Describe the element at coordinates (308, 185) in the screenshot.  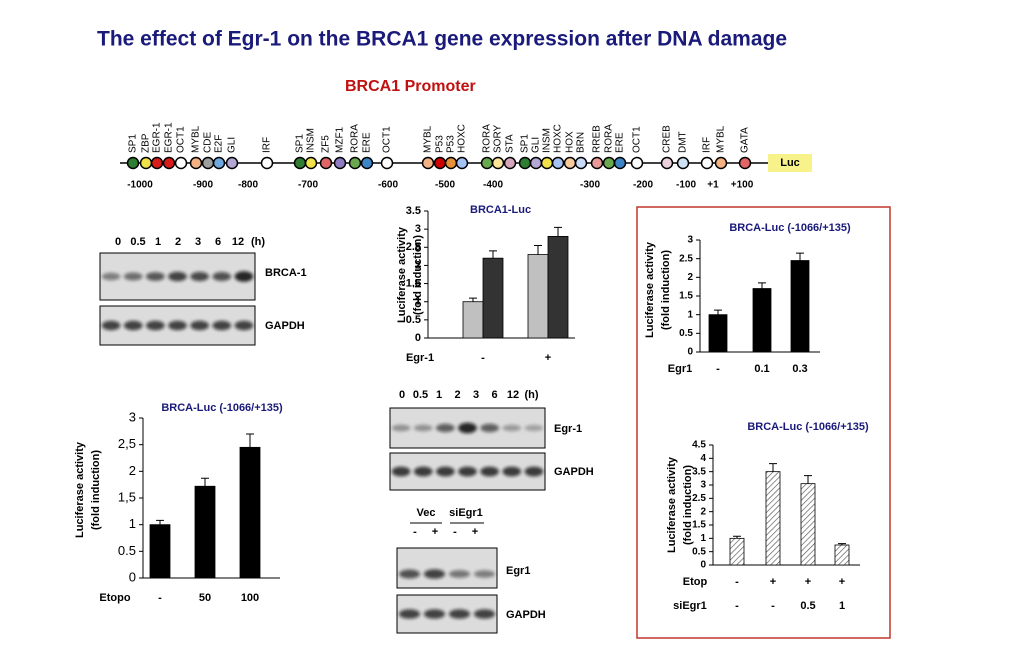
I see `scale-label: -700` at that location.